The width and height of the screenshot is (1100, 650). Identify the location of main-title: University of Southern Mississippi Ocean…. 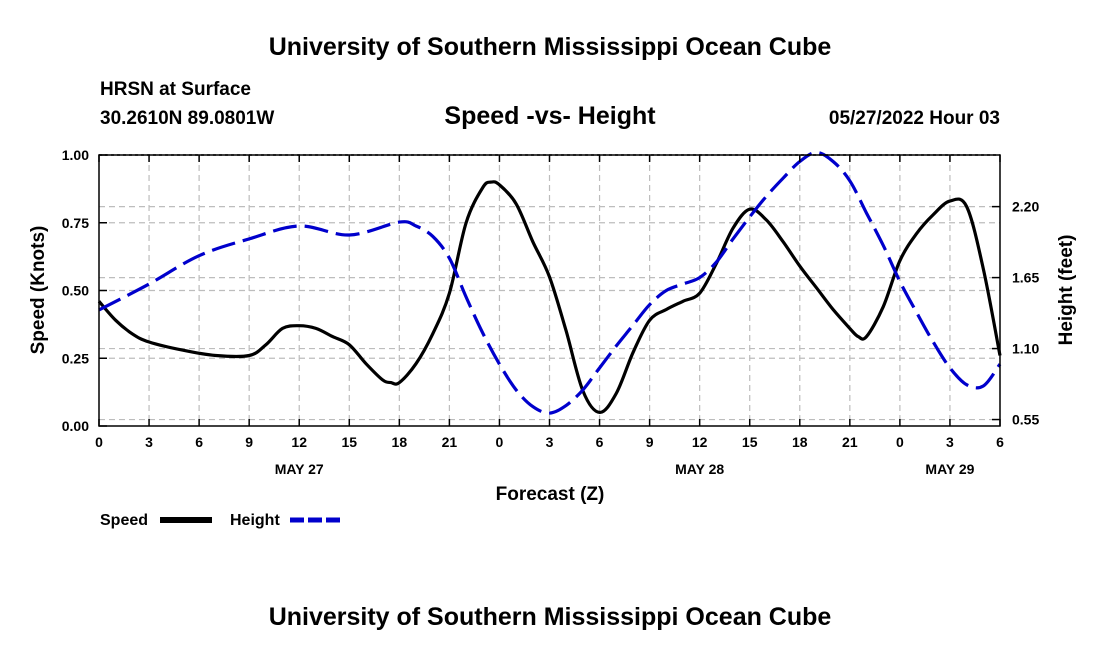
(550, 47).